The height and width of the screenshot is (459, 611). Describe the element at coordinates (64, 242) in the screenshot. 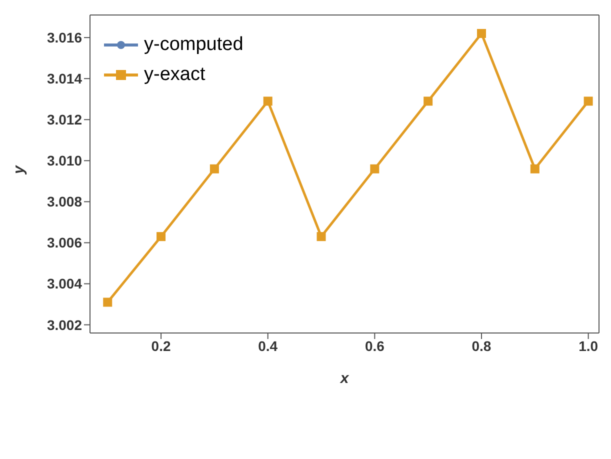

I see `y-tick-label: 3.006` at that location.